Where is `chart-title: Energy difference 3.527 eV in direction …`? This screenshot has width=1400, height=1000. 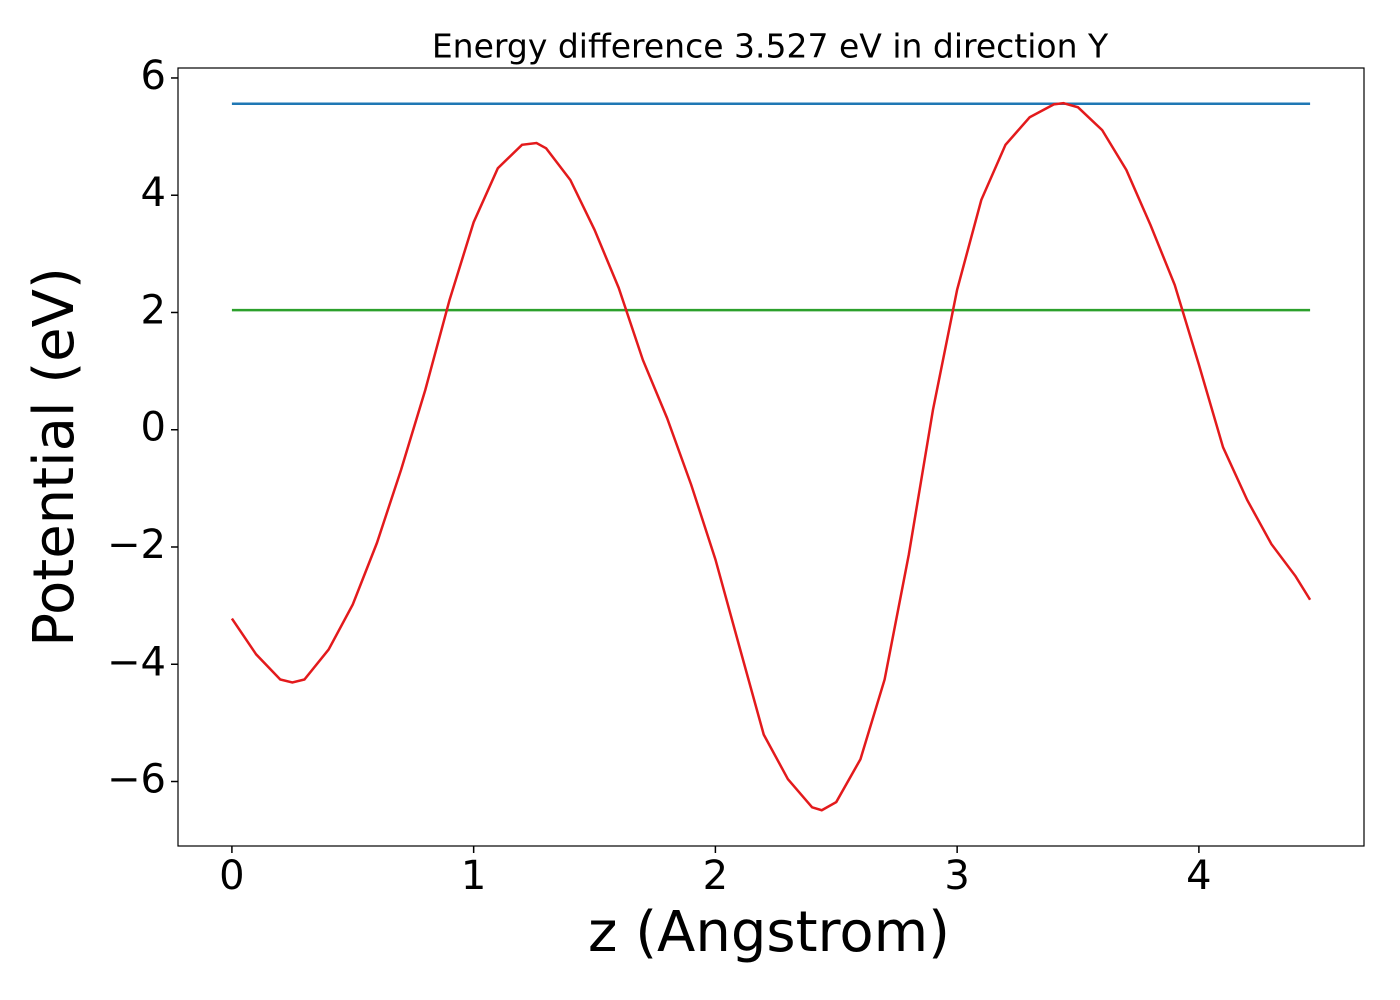 chart-title: Energy difference 3.527 eV in direction … is located at coordinates (770, 46).